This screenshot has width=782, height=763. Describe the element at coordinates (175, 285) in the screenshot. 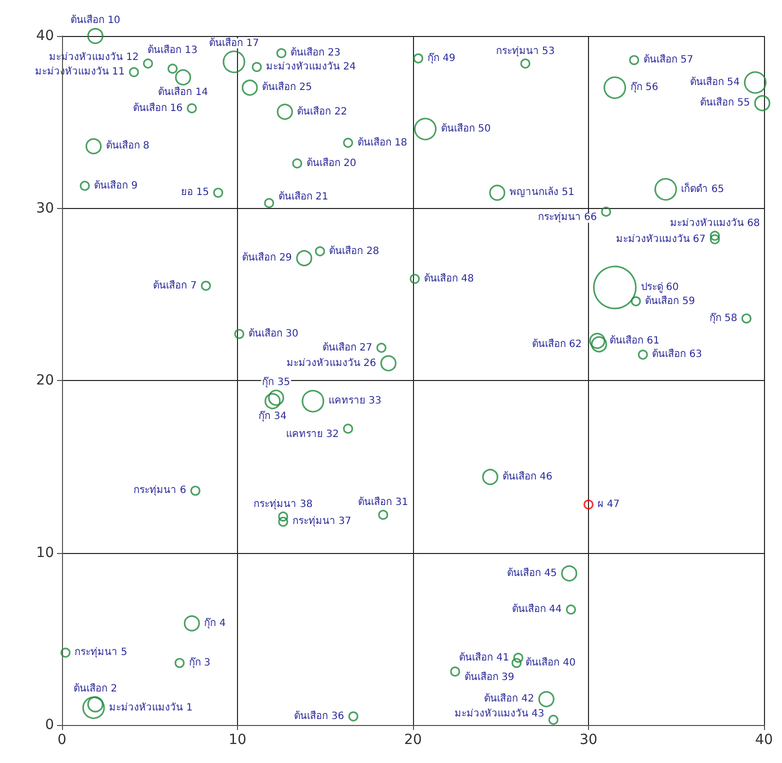

I see `annotation: ต้นเสือก 7` at that location.